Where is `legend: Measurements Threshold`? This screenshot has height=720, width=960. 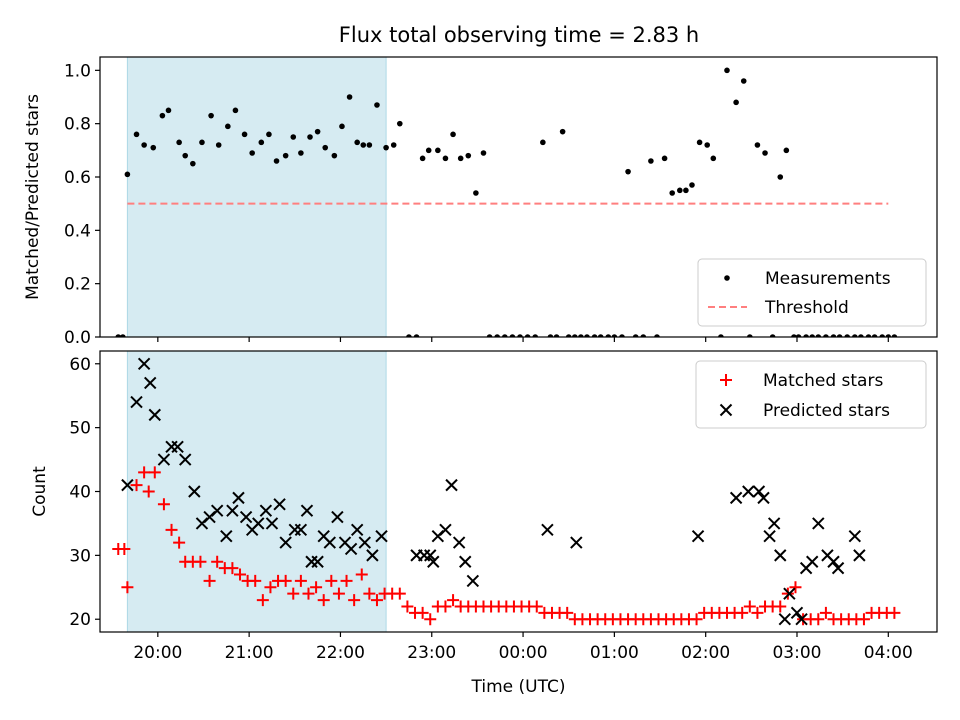 legend: Measurements Threshold is located at coordinates (812, 292).